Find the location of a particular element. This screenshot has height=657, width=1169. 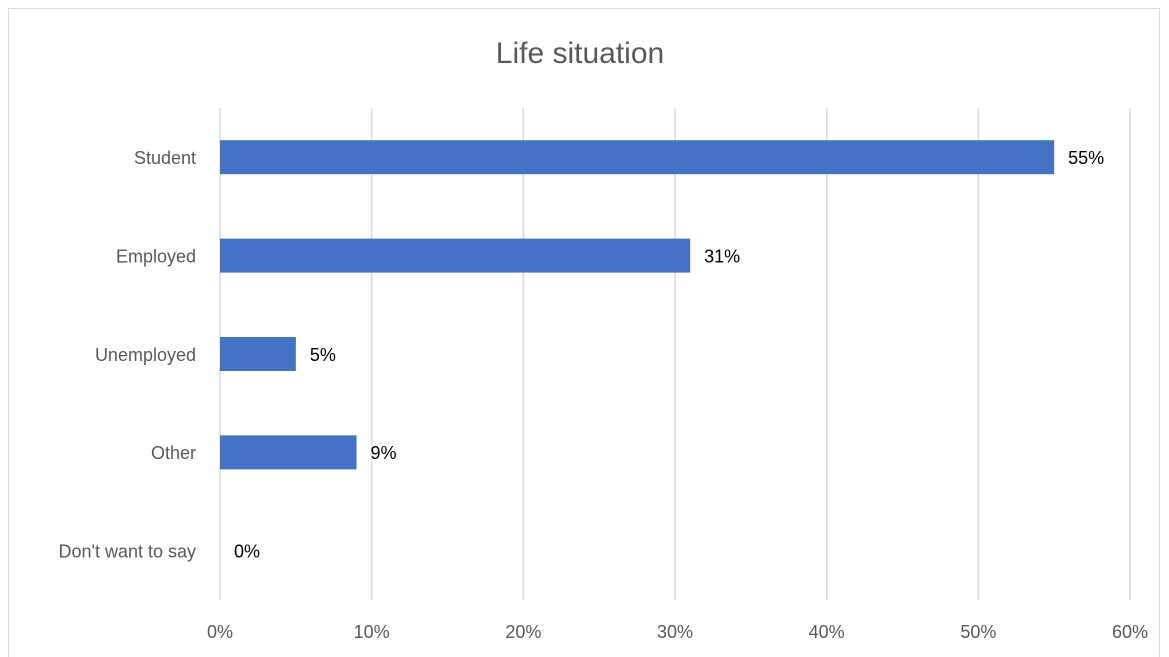

y-tick-label: Student is located at coordinates (165, 158).